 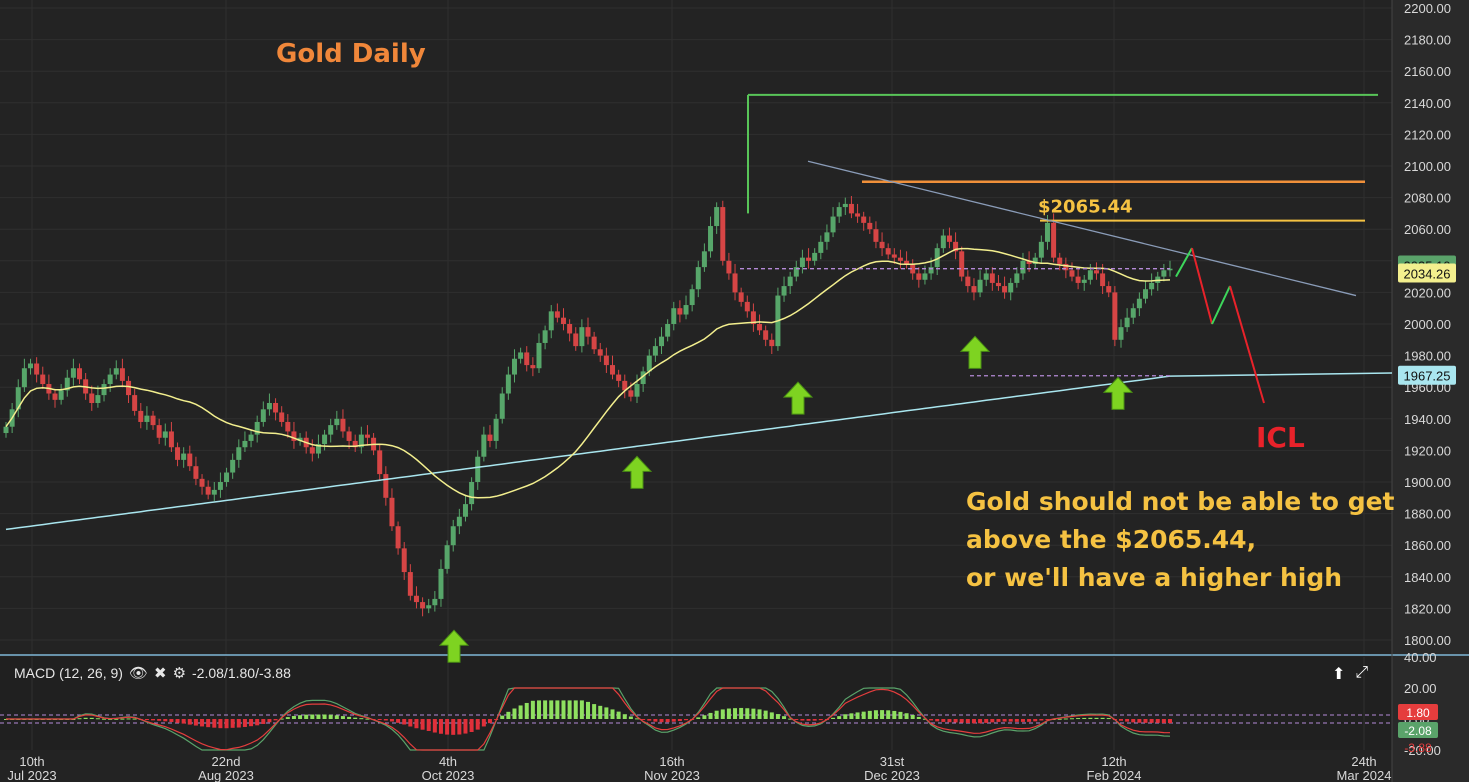 I want to click on macd-hist-badge: -3.88, so click(x=1418, y=748).